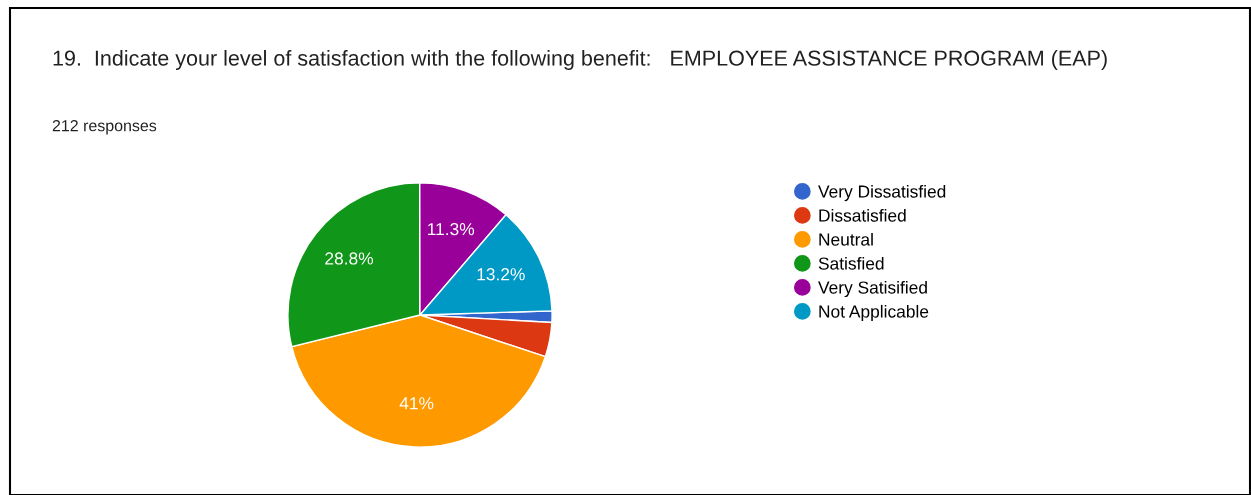 Image resolution: width=1251 pixels, height=495 pixels. I want to click on data-label: 41%, so click(416, 403).